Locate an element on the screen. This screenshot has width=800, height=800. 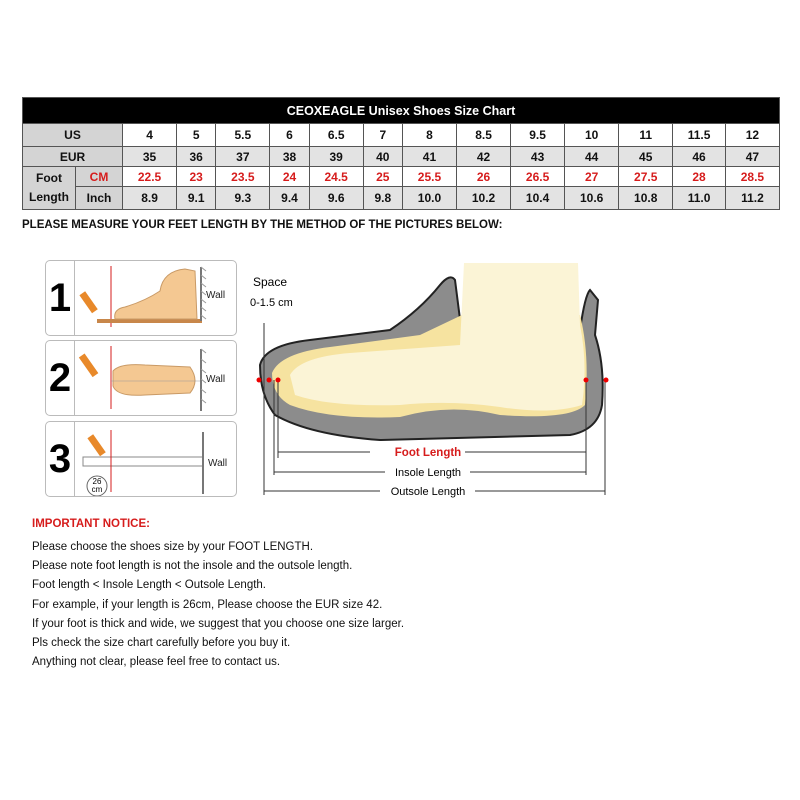
inch-label: Inch is located at coordinates (99, 198).